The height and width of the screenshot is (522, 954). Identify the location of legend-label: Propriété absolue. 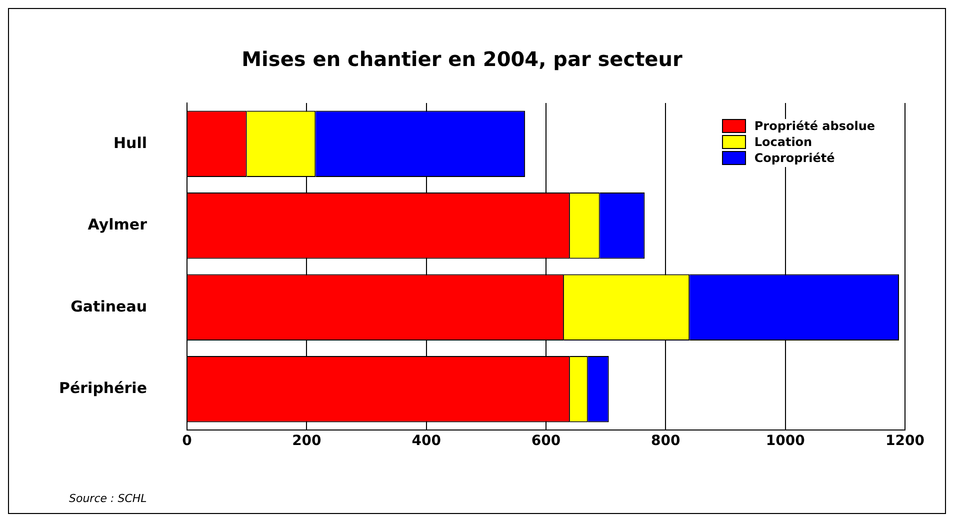
(814, 126).